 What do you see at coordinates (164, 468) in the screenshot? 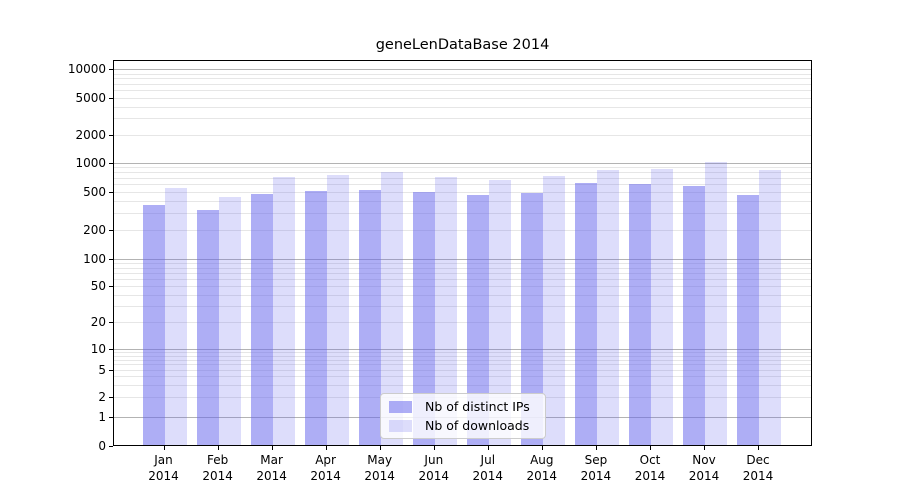
I see `x-tick-label: Jan 2014` at bounding box center [164, 468].